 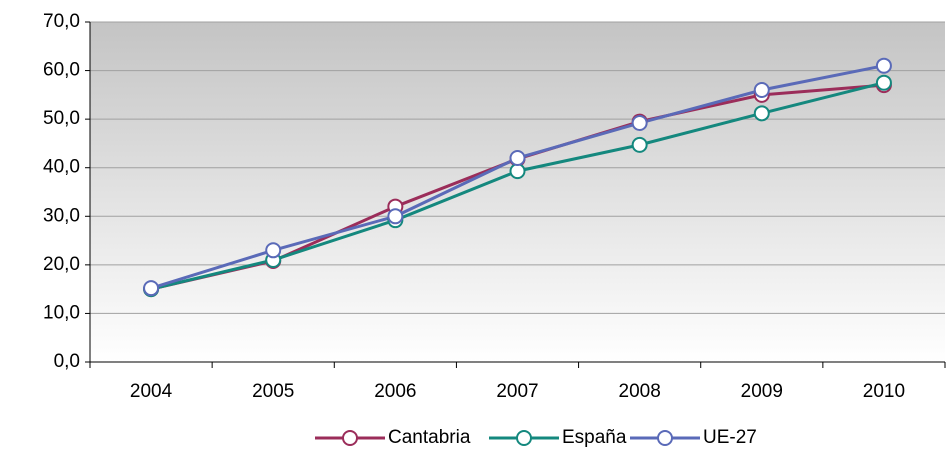 I want to click on legend-label: UE-27, so click(x=730, y=437).